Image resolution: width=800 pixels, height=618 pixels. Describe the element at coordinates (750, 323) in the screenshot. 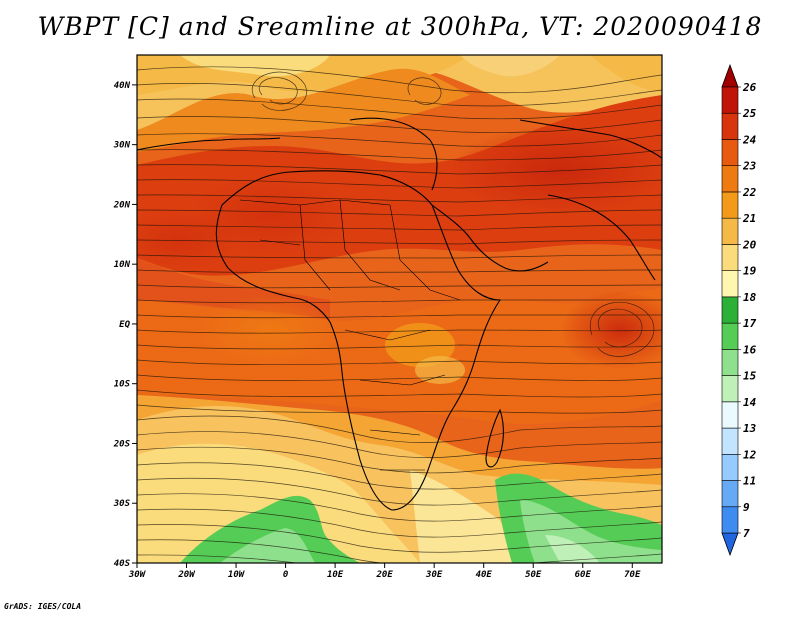

I see `colorbar-label: 17` at that location.